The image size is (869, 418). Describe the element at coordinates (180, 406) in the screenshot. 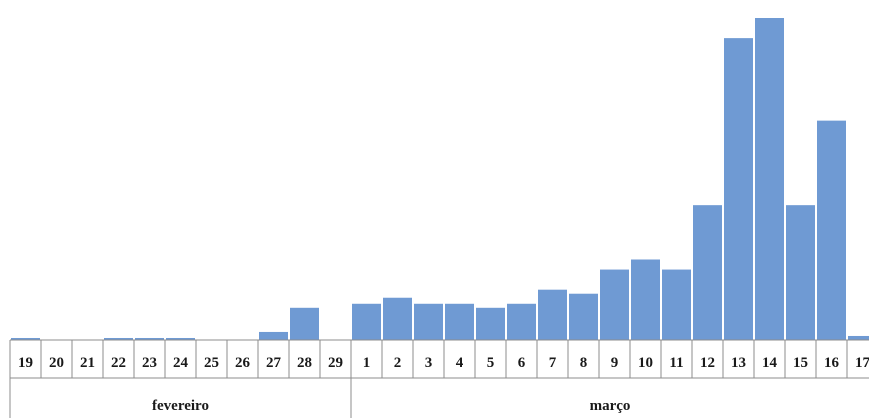

I see `month-label-0: fevereiro` at that location.